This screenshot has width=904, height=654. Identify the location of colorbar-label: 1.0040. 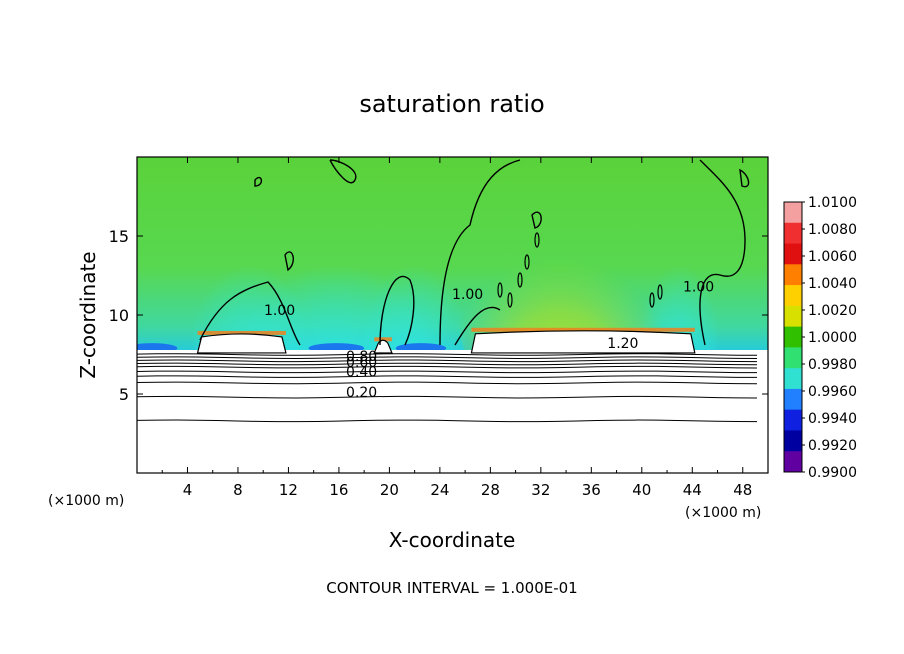
(832, 284).